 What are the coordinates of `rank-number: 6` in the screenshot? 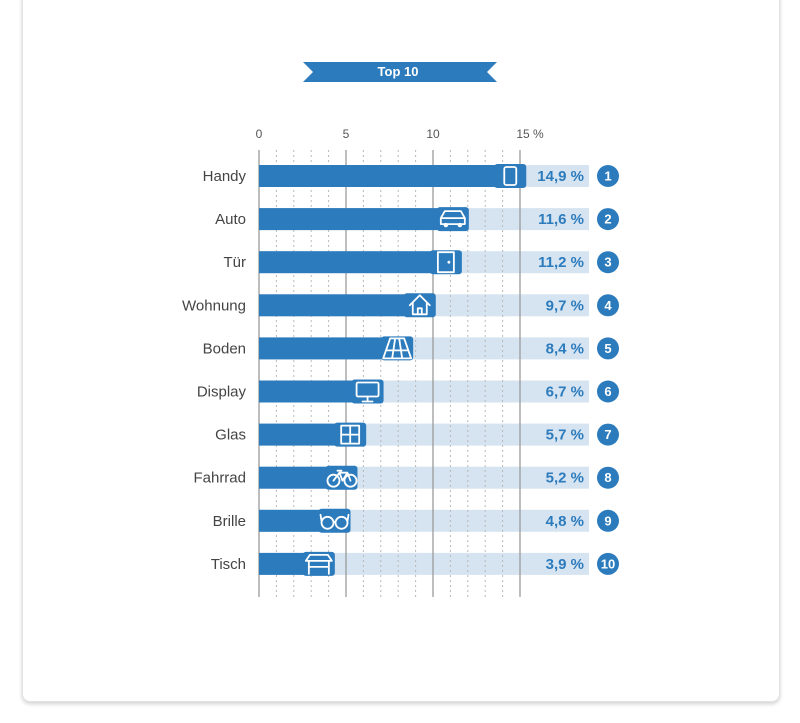 It's located at (607, 391).